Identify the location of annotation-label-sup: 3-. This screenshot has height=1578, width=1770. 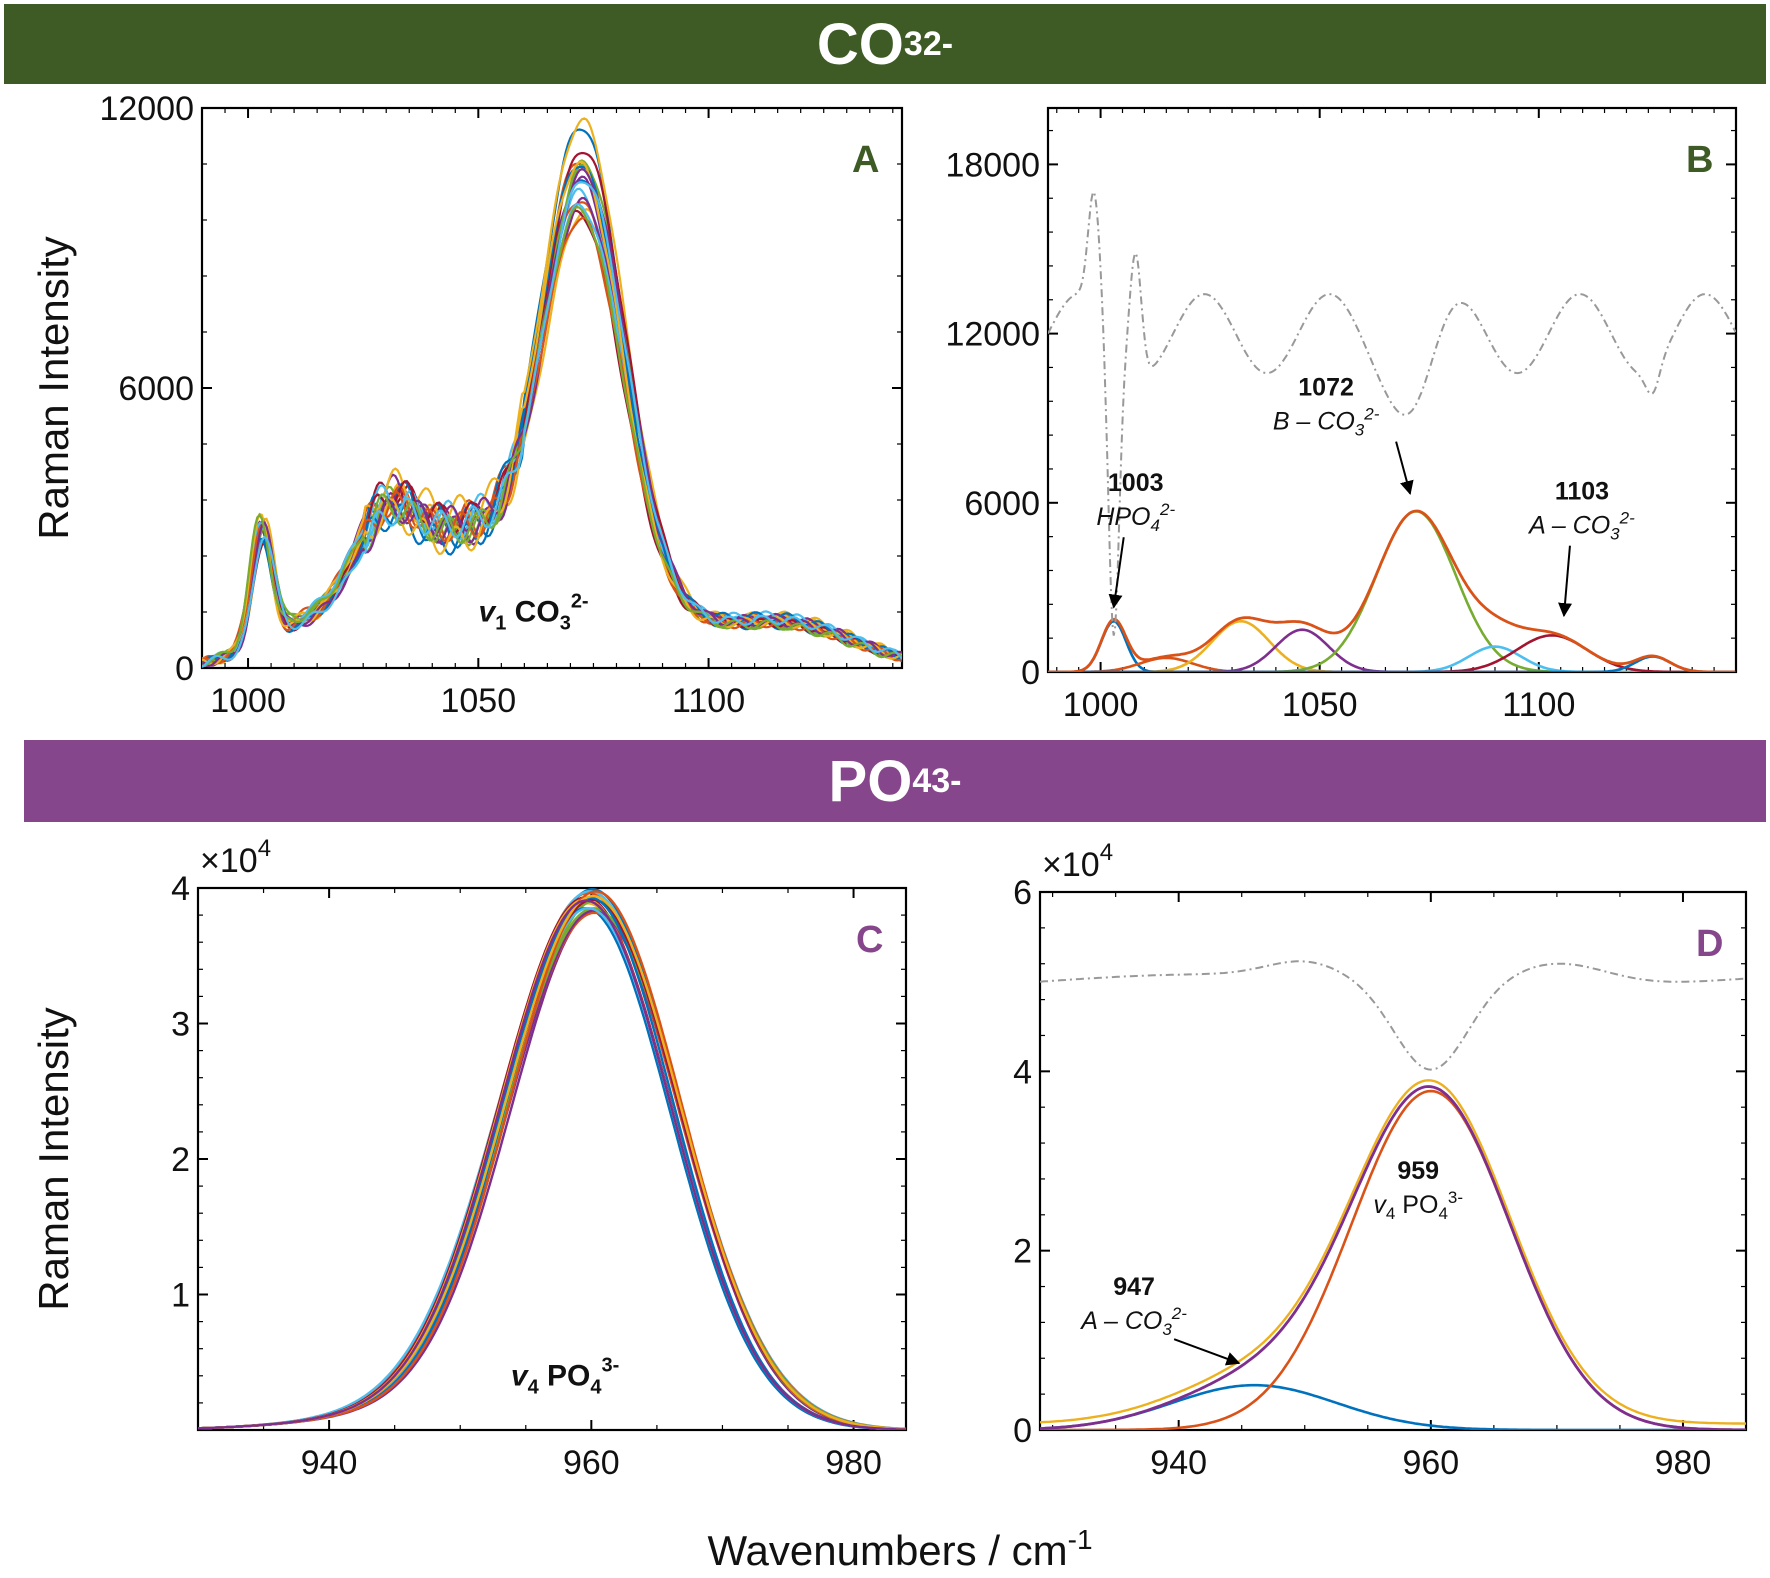
(1455, 1197).